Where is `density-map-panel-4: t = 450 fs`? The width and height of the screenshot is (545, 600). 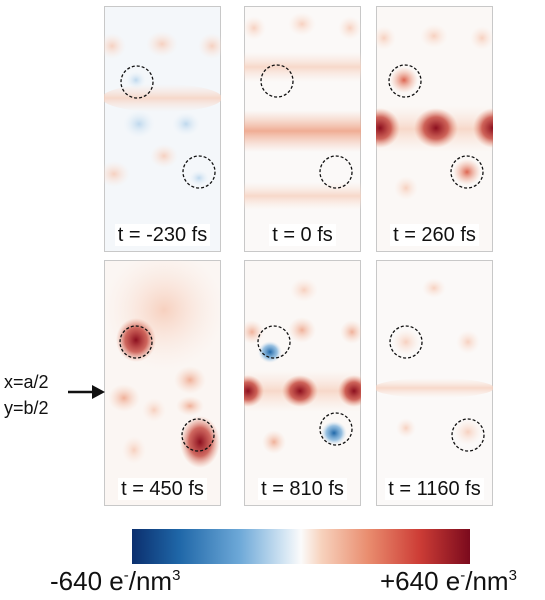
density-map-panel-4: t = 450 fs is located at coordinates (162, 383).